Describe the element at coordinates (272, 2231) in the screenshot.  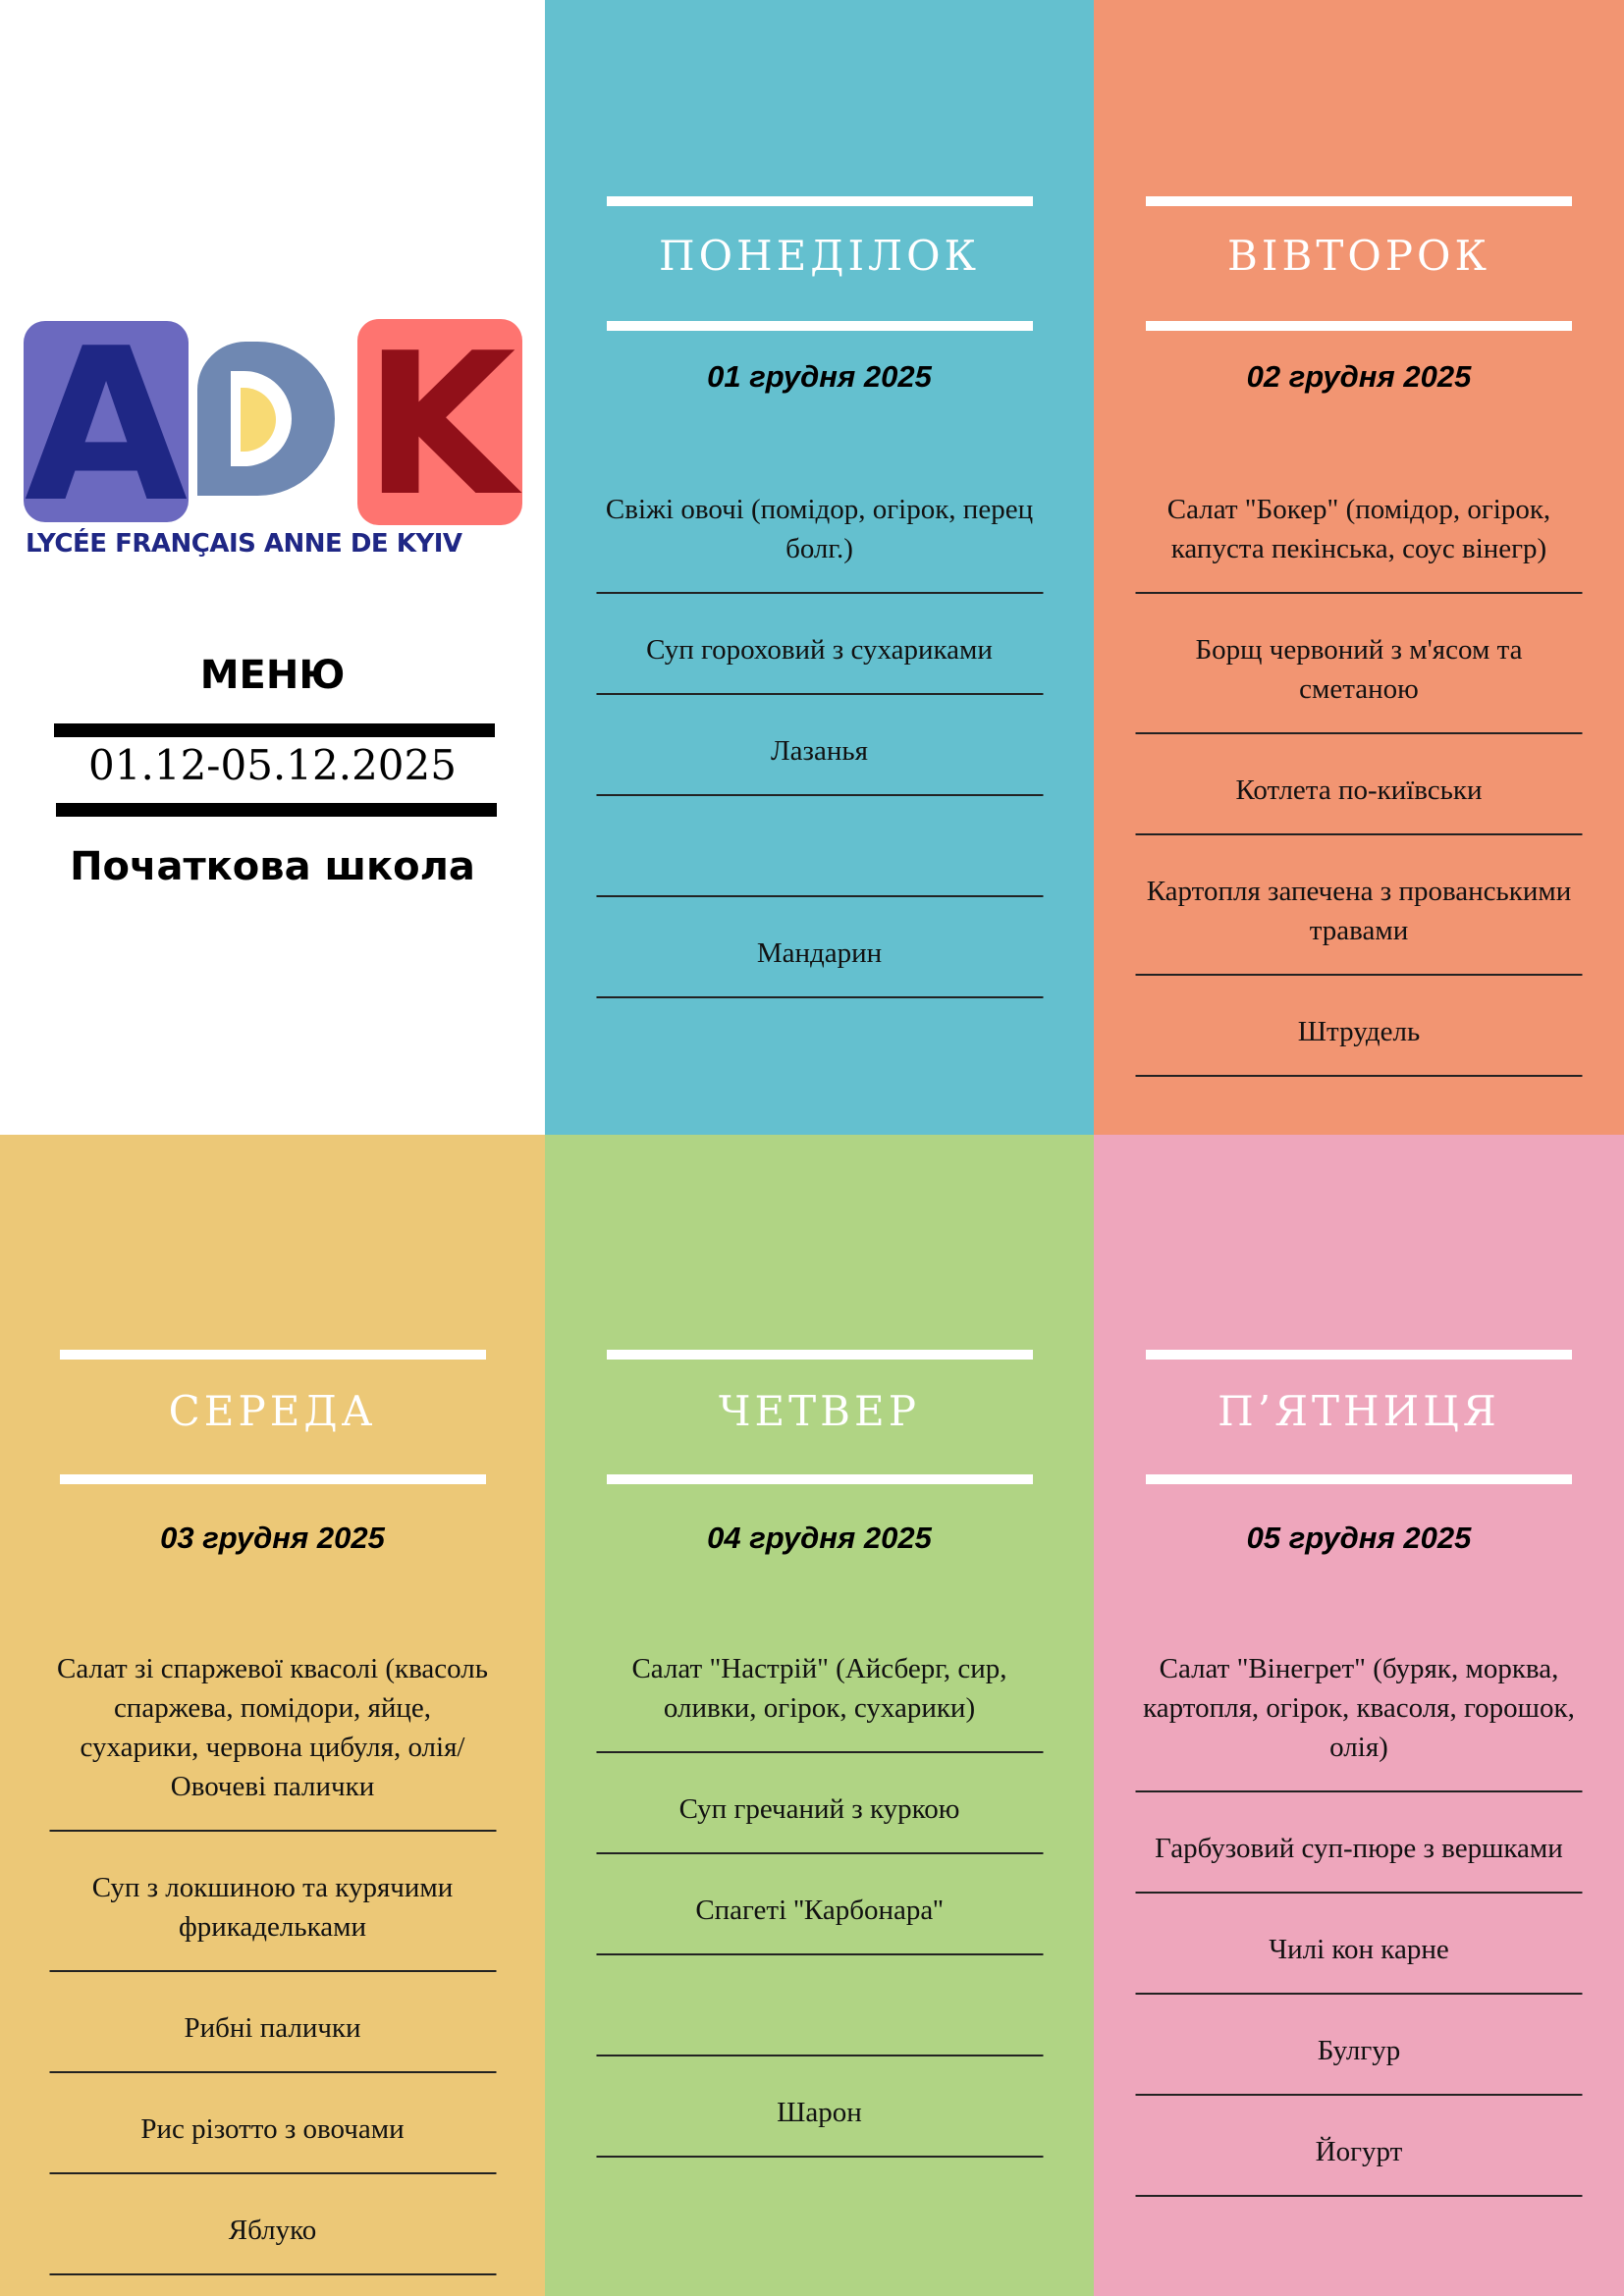
I see `menu-item-text: Яблуко` at that location.